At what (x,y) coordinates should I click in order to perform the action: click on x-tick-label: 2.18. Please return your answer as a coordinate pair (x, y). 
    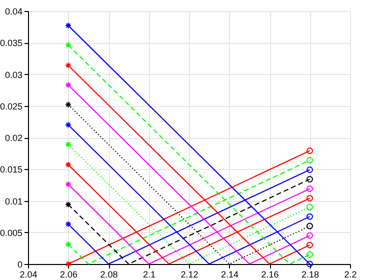
    Looking at the image, I should click on (310, 275).